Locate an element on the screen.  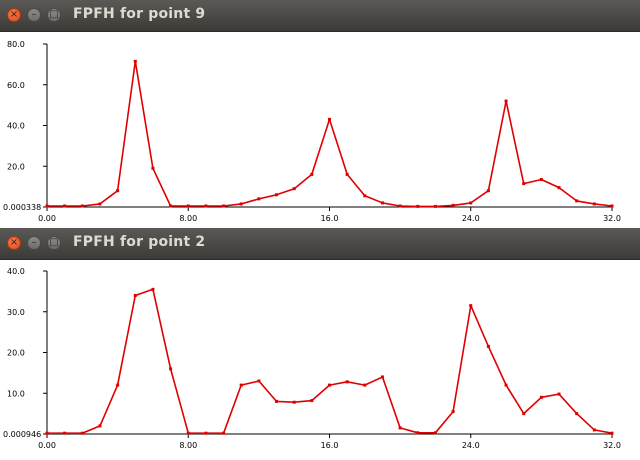
window-title: FPFH for point 2 is located at coordinates (139, 242).